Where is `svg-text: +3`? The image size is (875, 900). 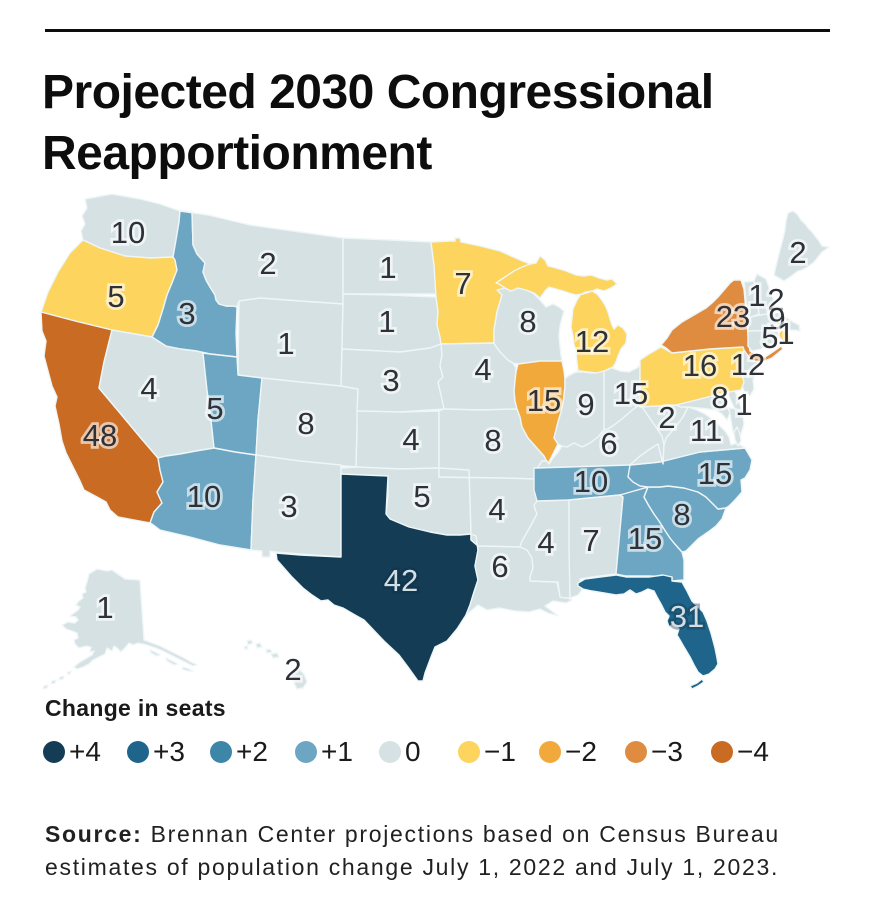 svg-text: +3 is located at coordinates (169, 751).